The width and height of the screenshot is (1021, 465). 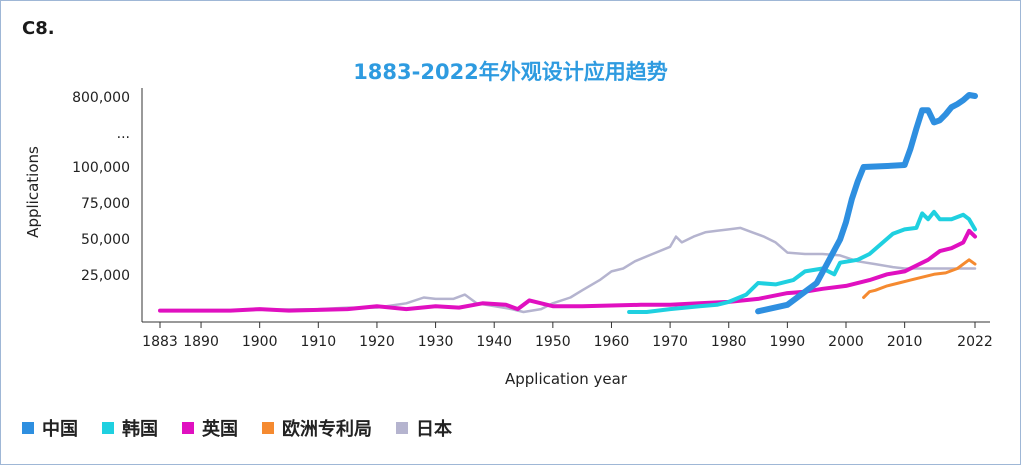 I want to click on x-tick-label: 1883, so click(x=160, y=342).